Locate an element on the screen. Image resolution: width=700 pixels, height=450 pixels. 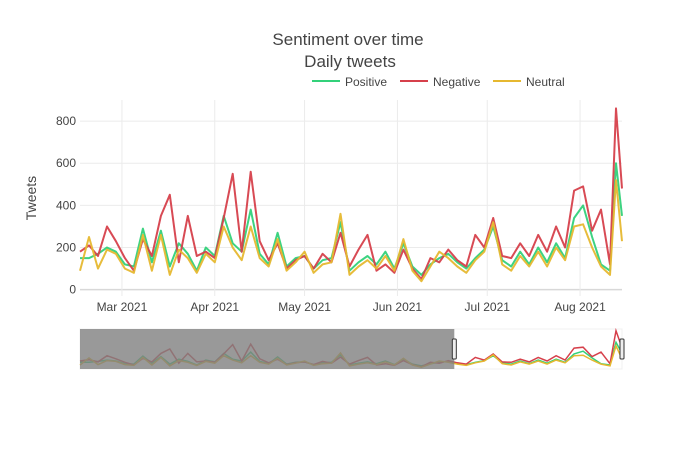
y-tick-label: 0 is located at coordinates (72, 290).